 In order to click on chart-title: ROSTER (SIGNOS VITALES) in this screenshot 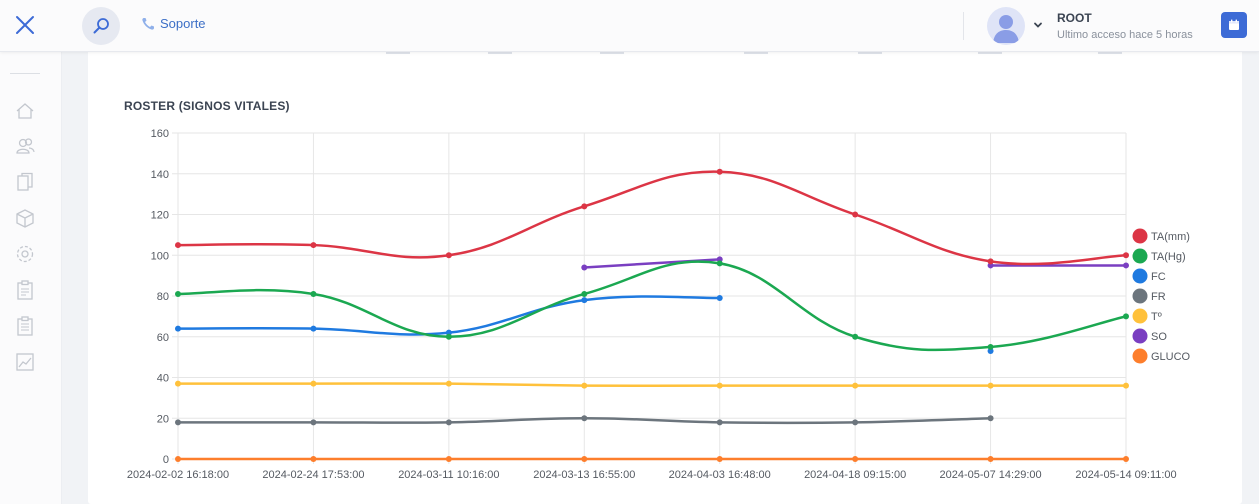, I will do `click(207, 106)`.